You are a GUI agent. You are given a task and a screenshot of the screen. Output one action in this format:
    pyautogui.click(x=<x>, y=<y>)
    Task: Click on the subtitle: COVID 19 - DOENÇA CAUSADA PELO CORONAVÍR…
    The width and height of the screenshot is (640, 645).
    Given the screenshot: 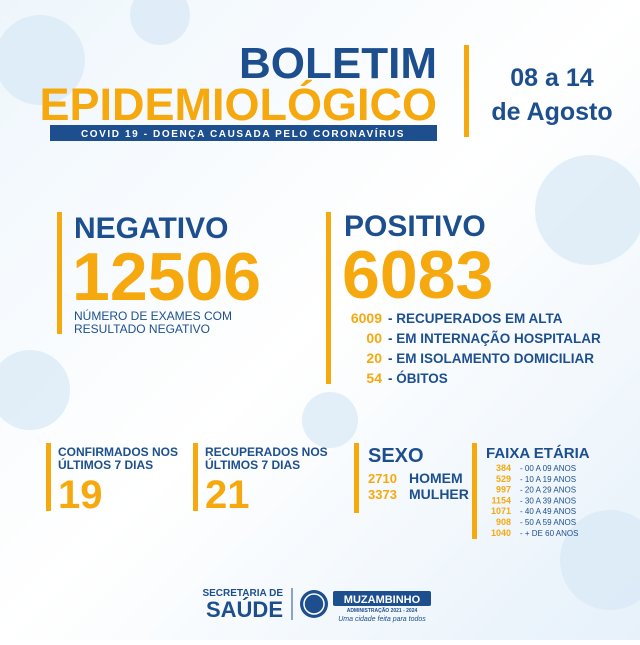 What is the action you would take?
    pyautogui.click(x=243, y=133)
    